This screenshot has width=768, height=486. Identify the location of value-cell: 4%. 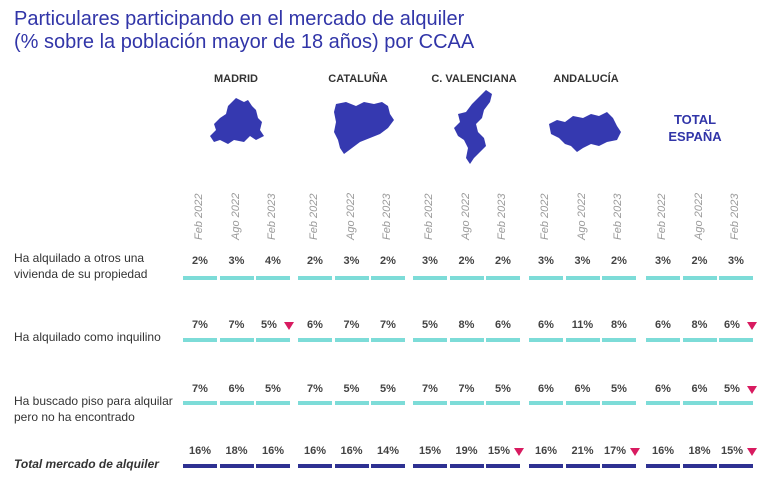
(273, 261).